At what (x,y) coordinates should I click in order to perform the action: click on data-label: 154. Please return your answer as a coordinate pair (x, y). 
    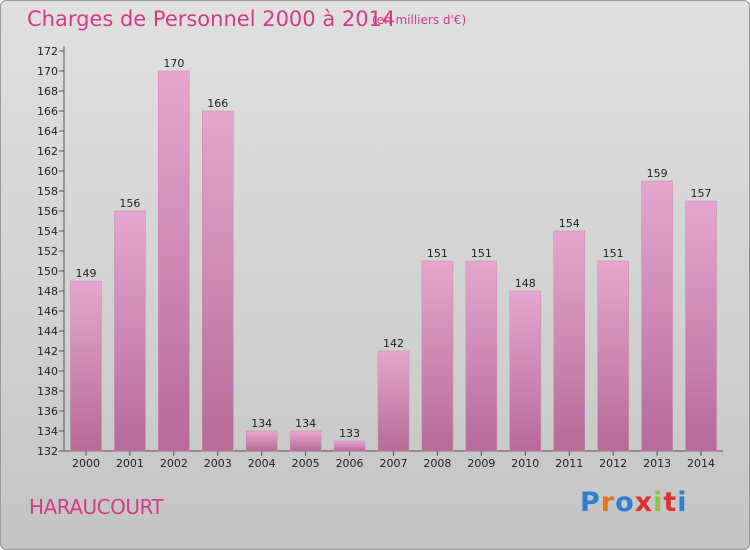
    Looking at the image, I should click on (569, 223).